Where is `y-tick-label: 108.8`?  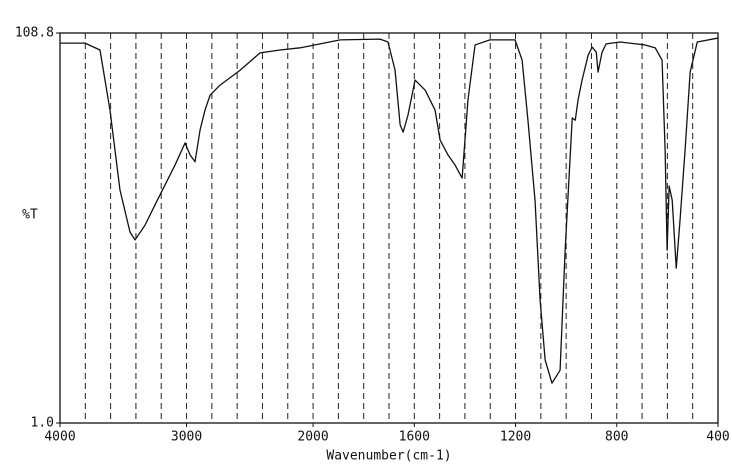
y-tick-label: 108.8 is located at coordinates (34, 33).